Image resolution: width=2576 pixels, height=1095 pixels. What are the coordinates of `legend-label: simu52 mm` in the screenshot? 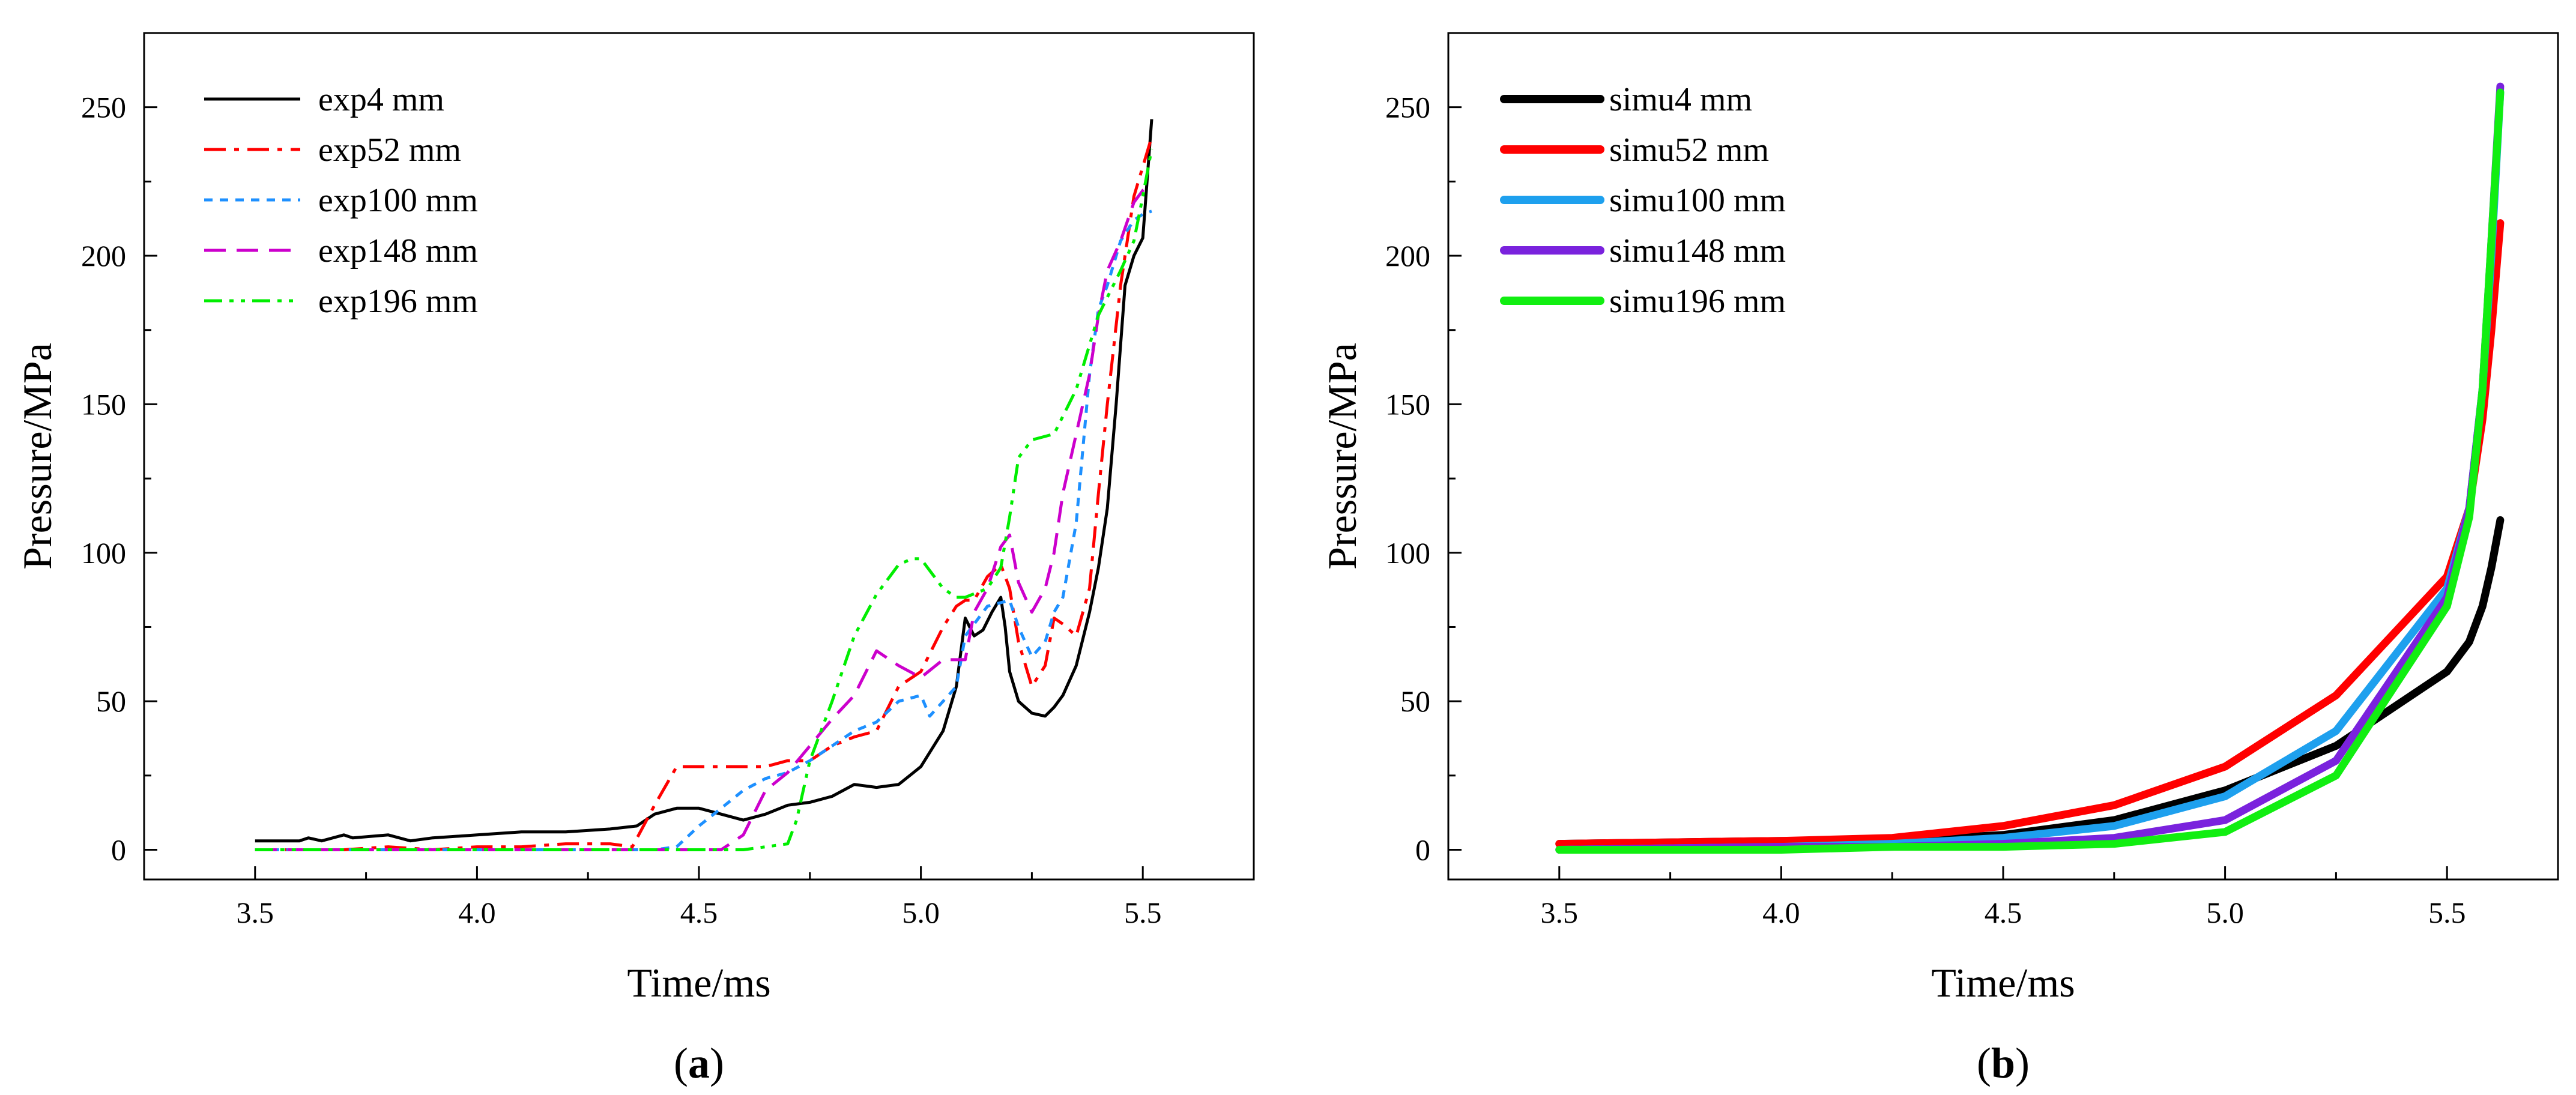 It's located at (1689, 150).